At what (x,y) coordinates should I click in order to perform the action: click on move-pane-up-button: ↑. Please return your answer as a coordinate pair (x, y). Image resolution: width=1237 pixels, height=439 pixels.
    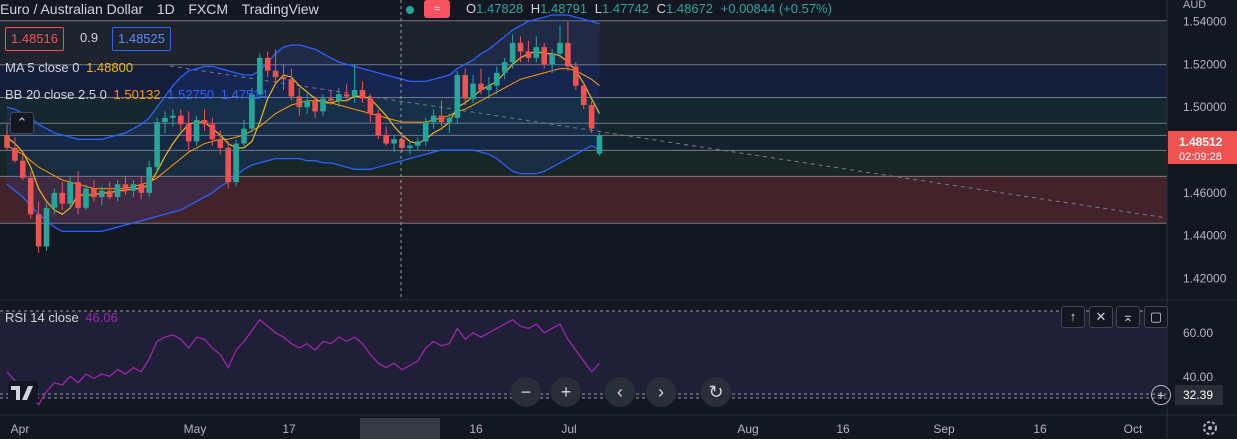
    Looking at the image, I should click on (1073, 317).